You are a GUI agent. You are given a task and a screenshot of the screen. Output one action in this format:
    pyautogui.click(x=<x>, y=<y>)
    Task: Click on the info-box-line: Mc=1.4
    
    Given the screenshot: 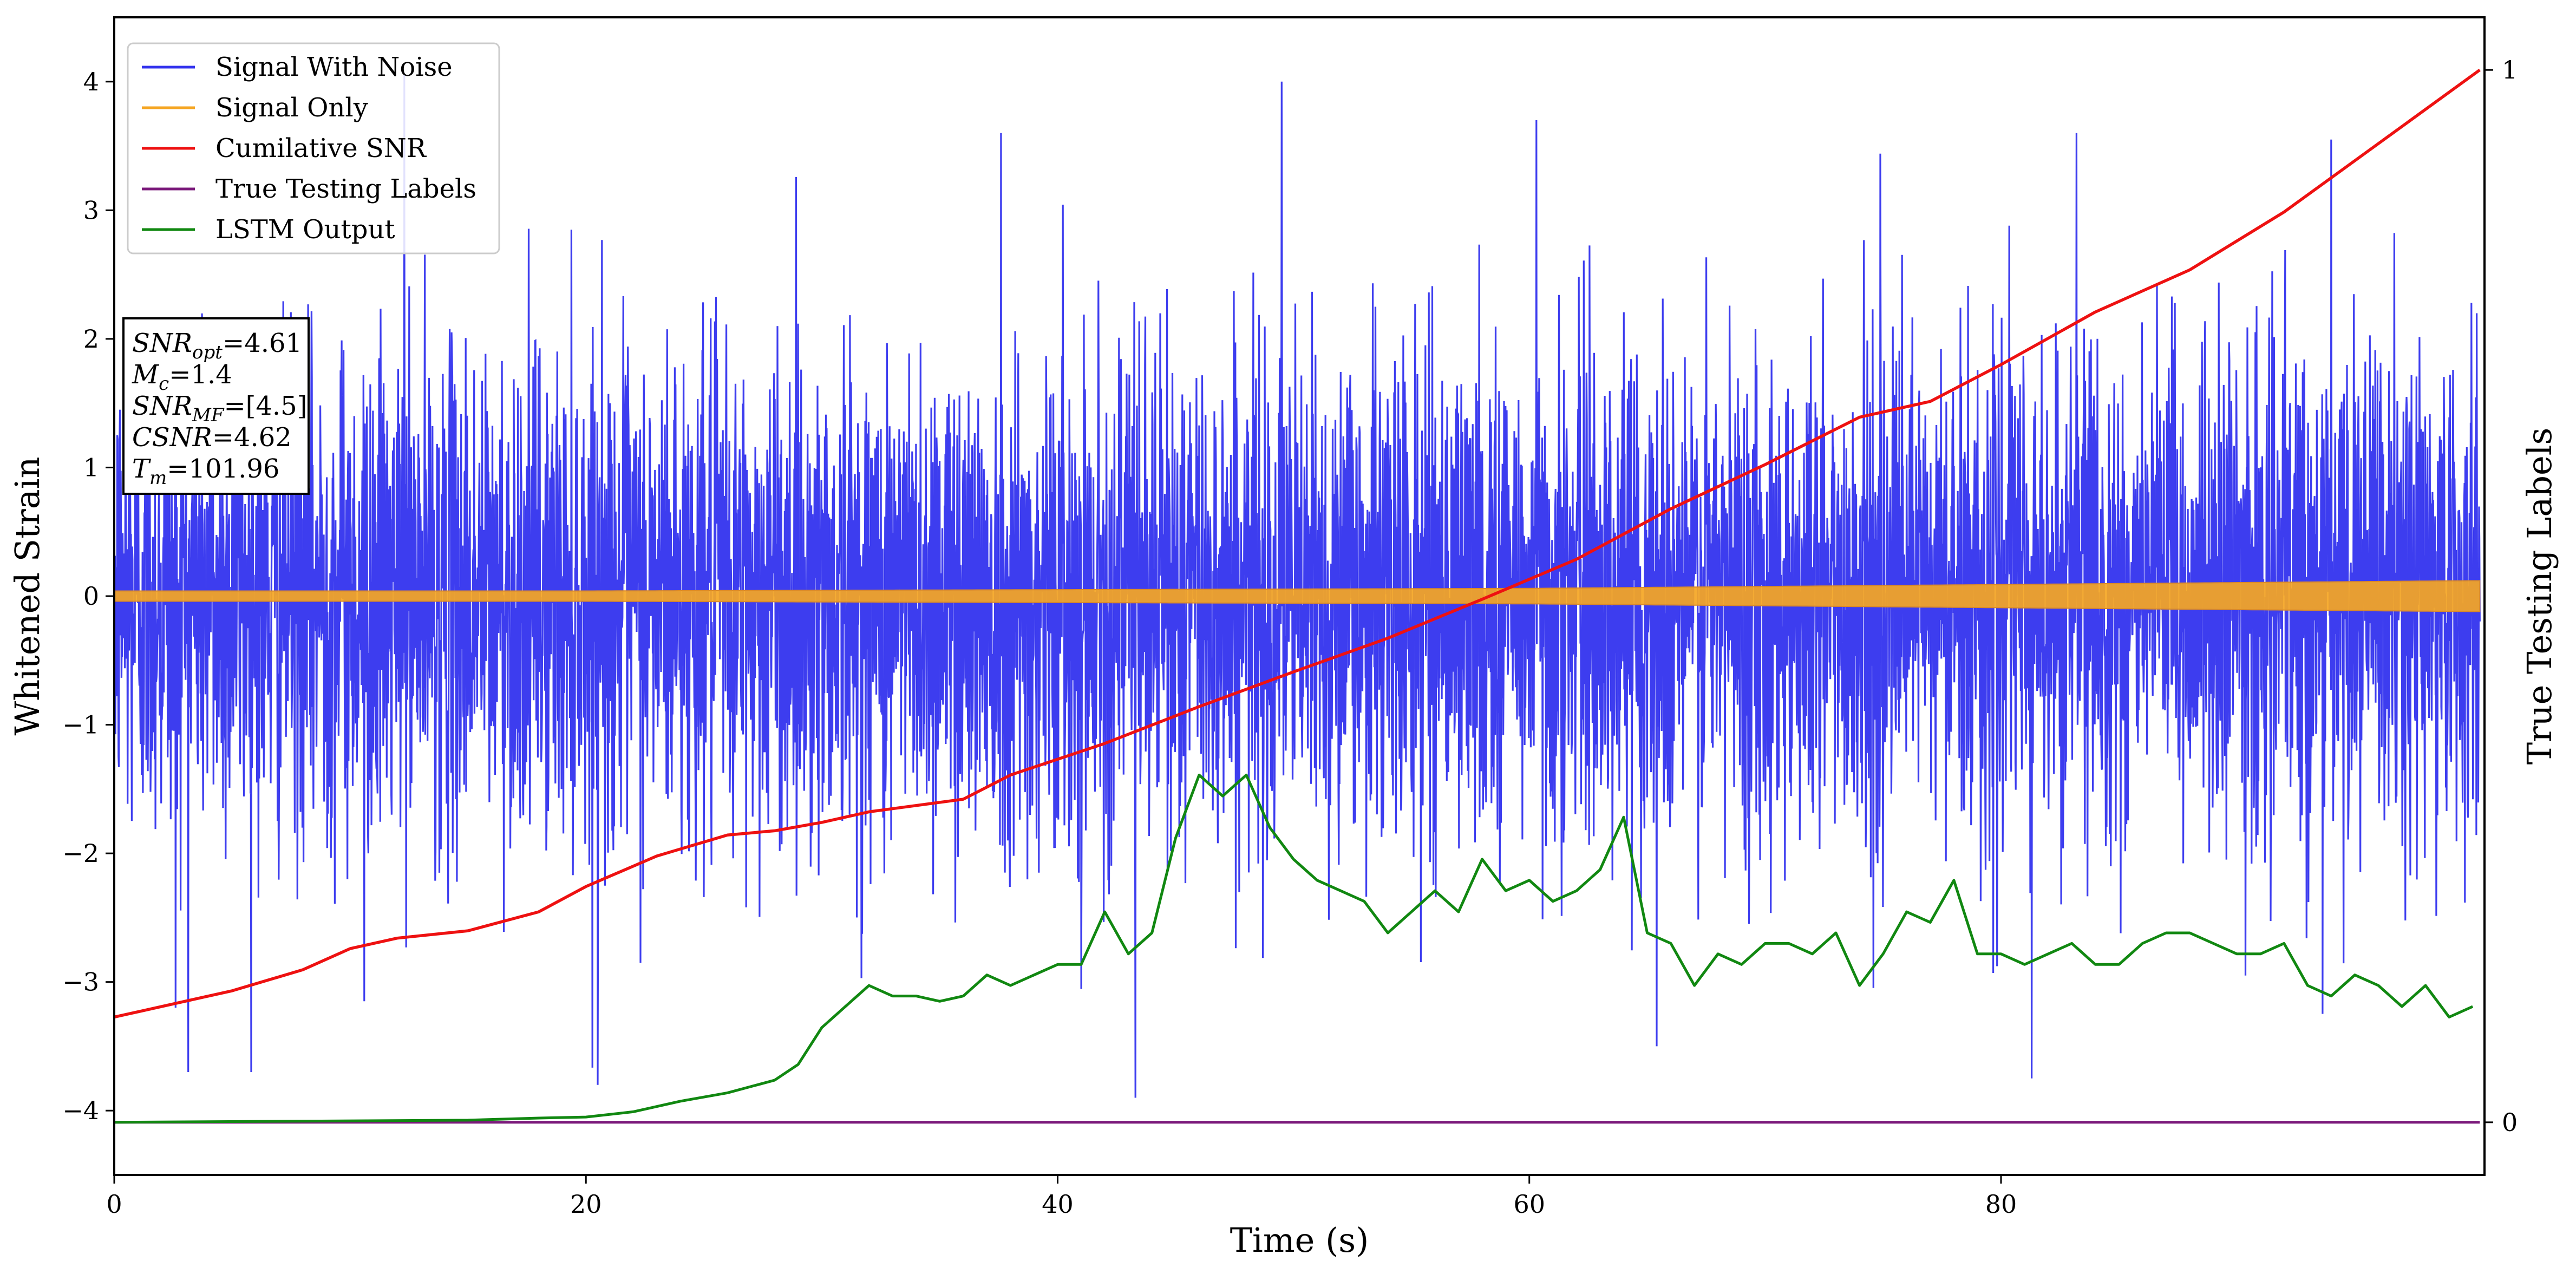 What is the action you would take?
    pyautogui.click(x=182, y=377)
    